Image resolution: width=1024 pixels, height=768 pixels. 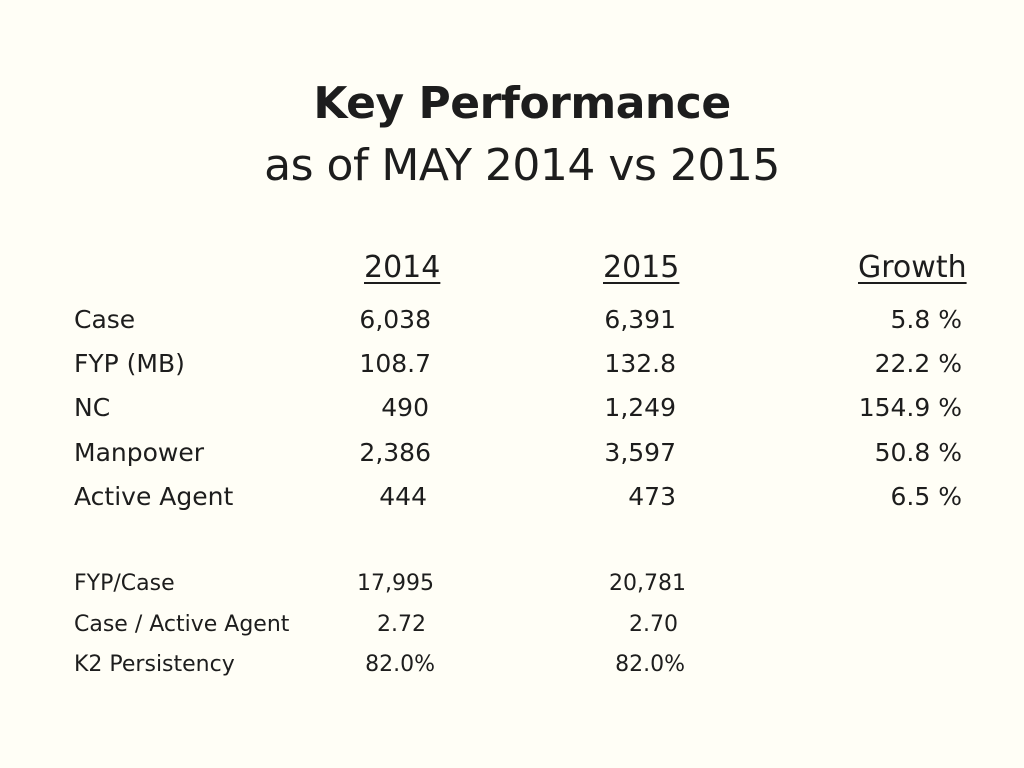 What do you see at coordinates (512, 323) in the screenshot?
I see `table-row: Case 6,038 6,391 5.8 %` at bounding box center [512, 323].